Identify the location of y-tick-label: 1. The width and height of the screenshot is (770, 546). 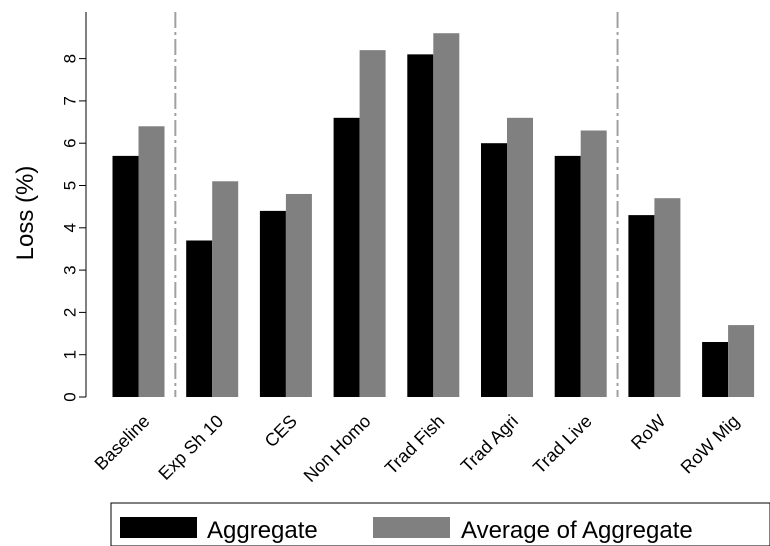
(70, 354).